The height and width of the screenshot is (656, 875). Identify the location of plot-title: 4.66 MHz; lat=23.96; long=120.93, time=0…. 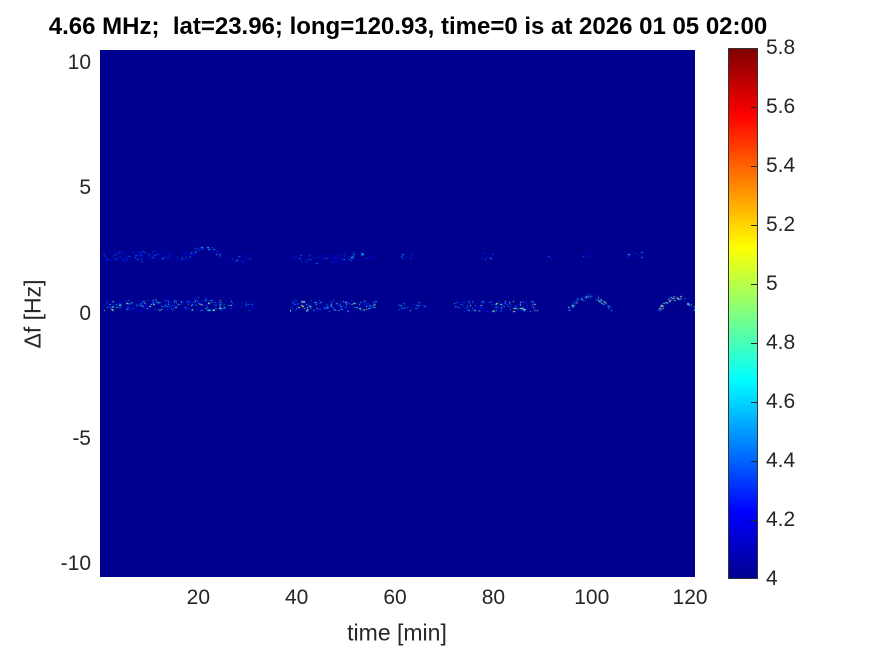
(408, 26).